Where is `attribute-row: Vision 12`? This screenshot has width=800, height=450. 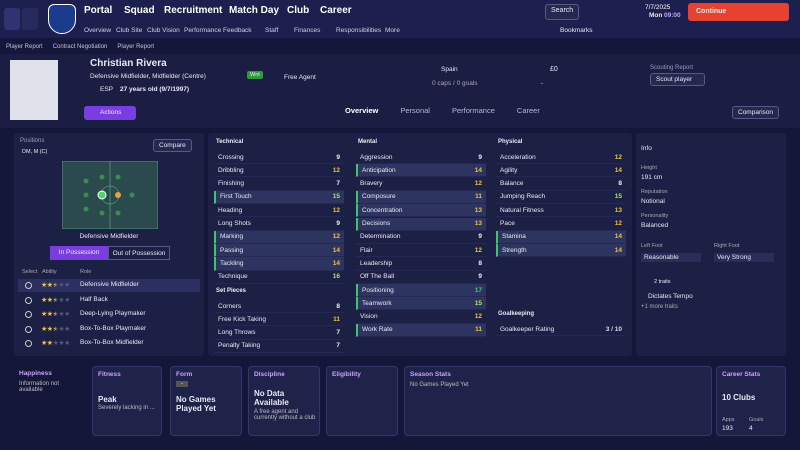
attribute-row: Vision 12 is located at coordinates (421, 317).